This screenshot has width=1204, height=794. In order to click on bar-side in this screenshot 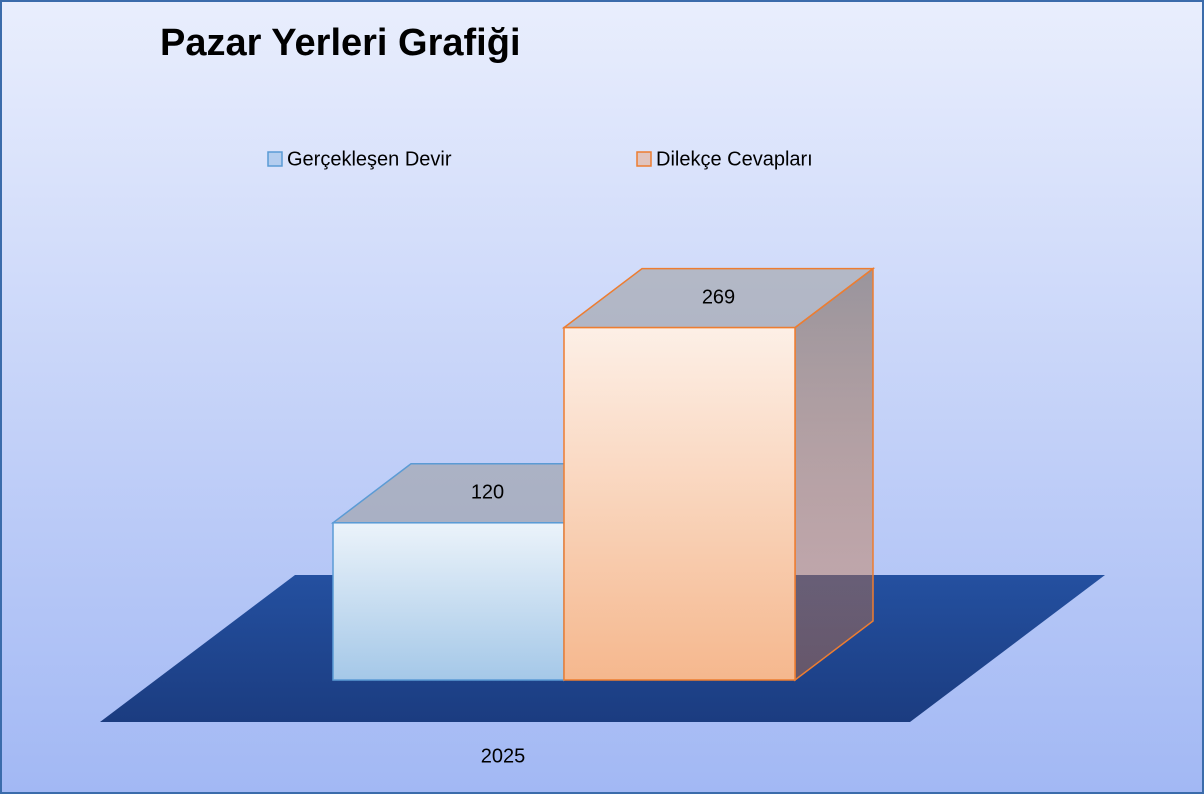, I will do `click(834, 474)`.